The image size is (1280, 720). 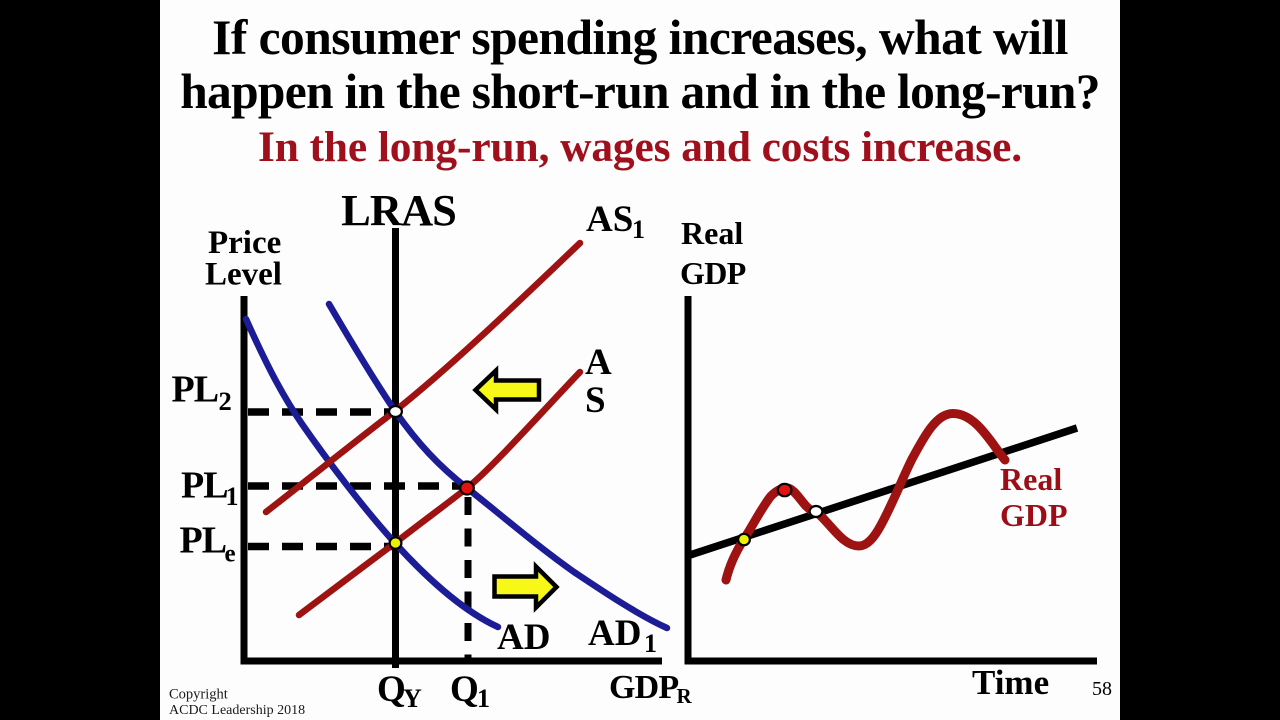 I want to click on svg-text: LRAS, so click(x=398, y=210).